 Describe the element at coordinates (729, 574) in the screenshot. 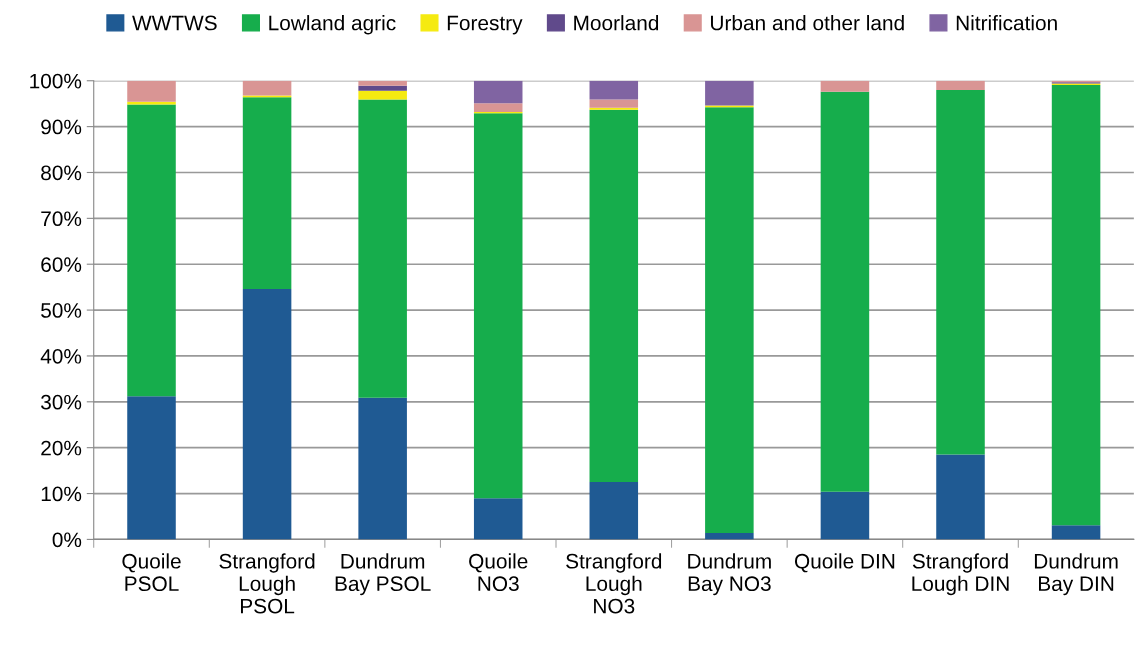

I see `x-tick-label: Dundrum Bay NO3` at that location.